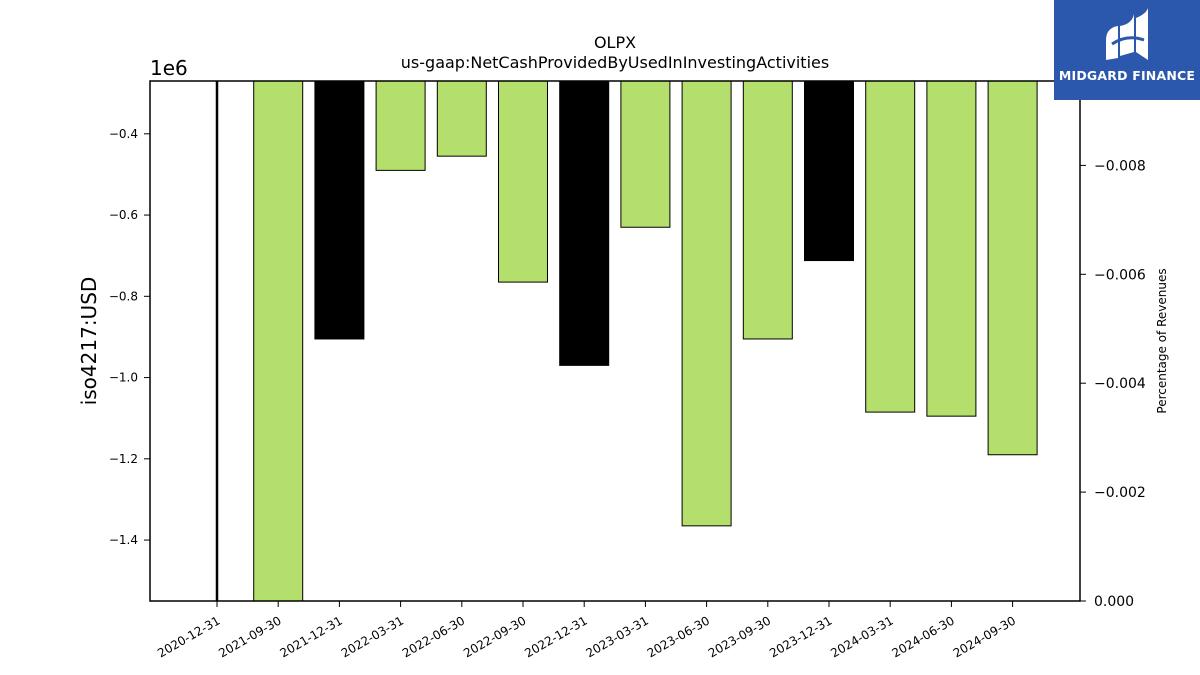  Describe the element at coordinates (433, 636) in the screenshot. I see `x-tick-label: 2022-06-30` at that location.